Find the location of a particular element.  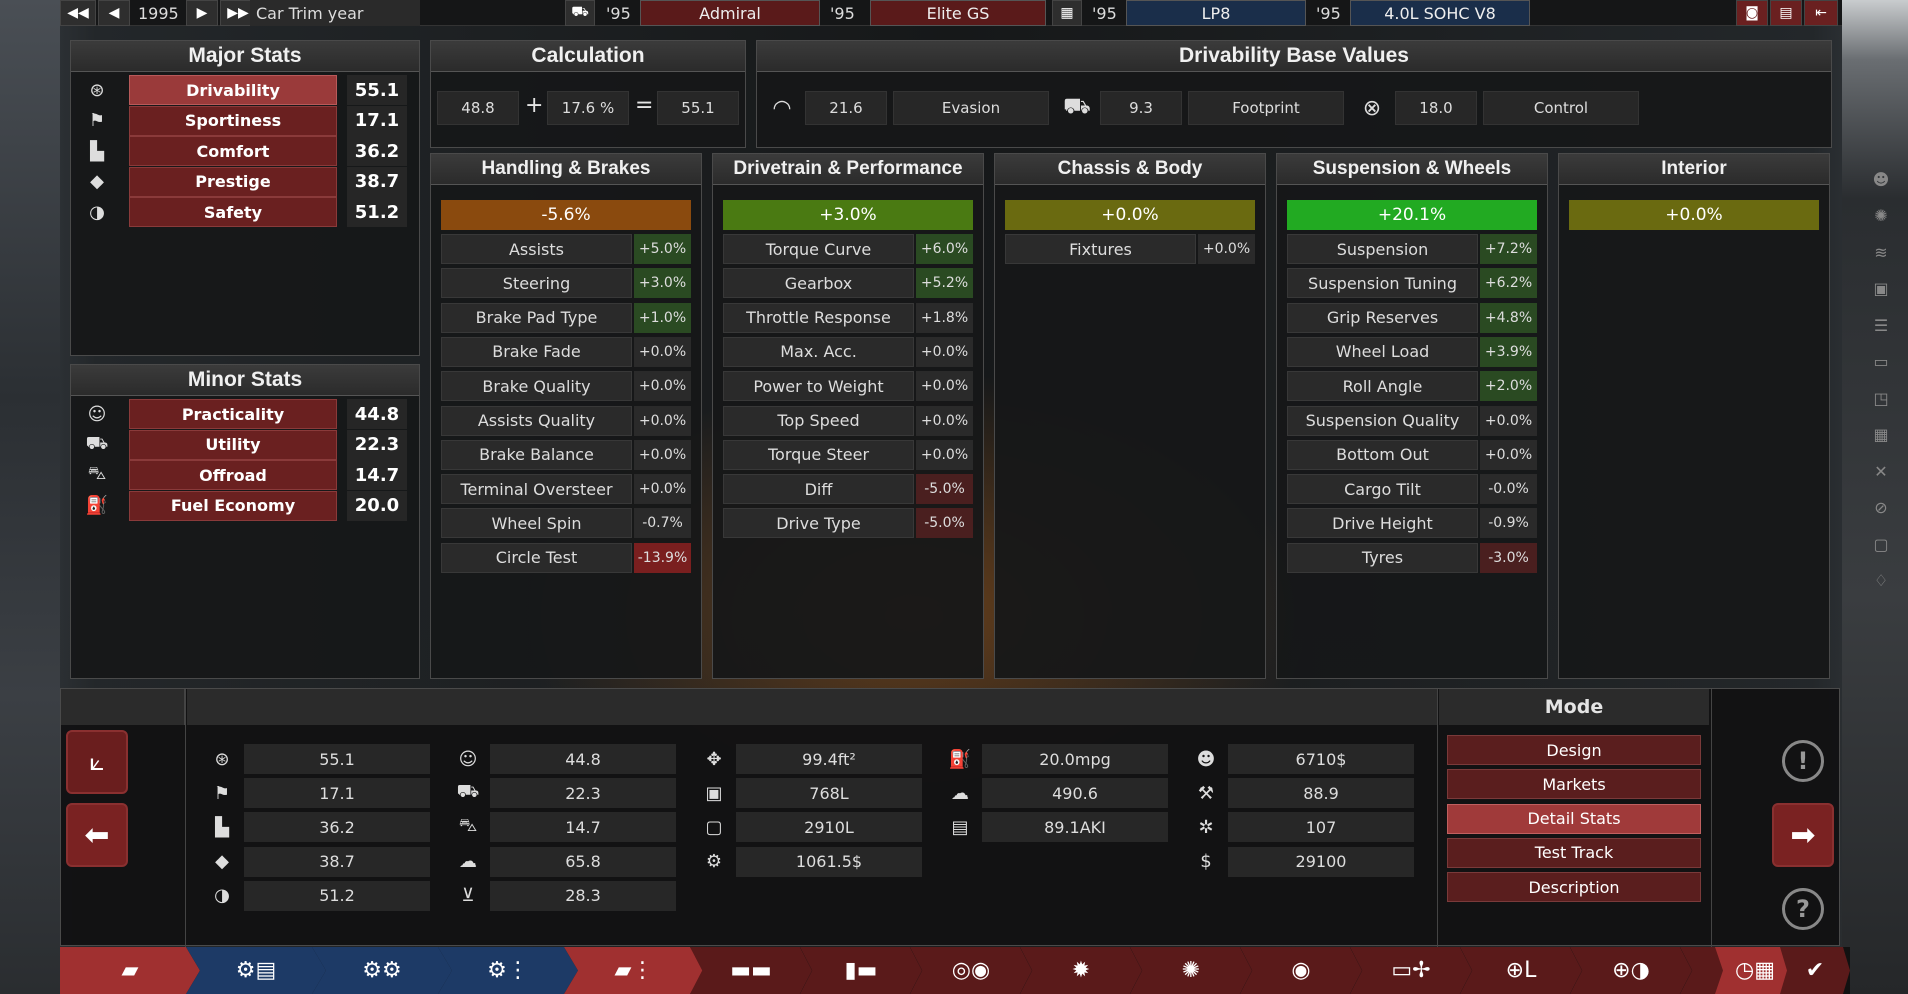

tab-finish: ✔ is located at coordinates (1815, 970).